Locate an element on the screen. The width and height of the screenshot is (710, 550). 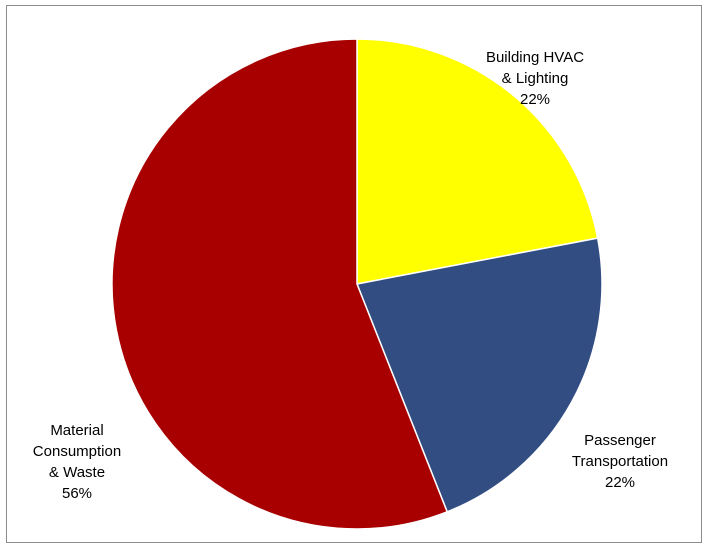
slice-name-line: Building HVAC is located at coordinates (535, 57).